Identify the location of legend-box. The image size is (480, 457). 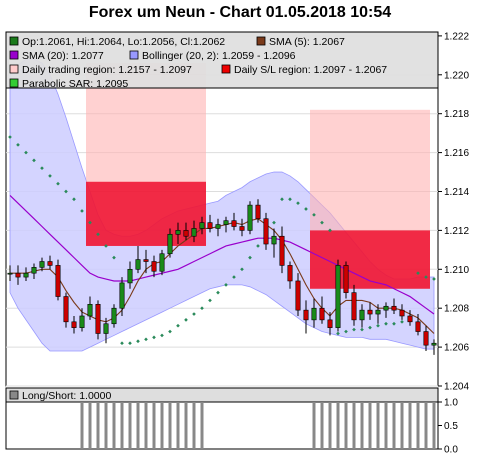
(222, 60).